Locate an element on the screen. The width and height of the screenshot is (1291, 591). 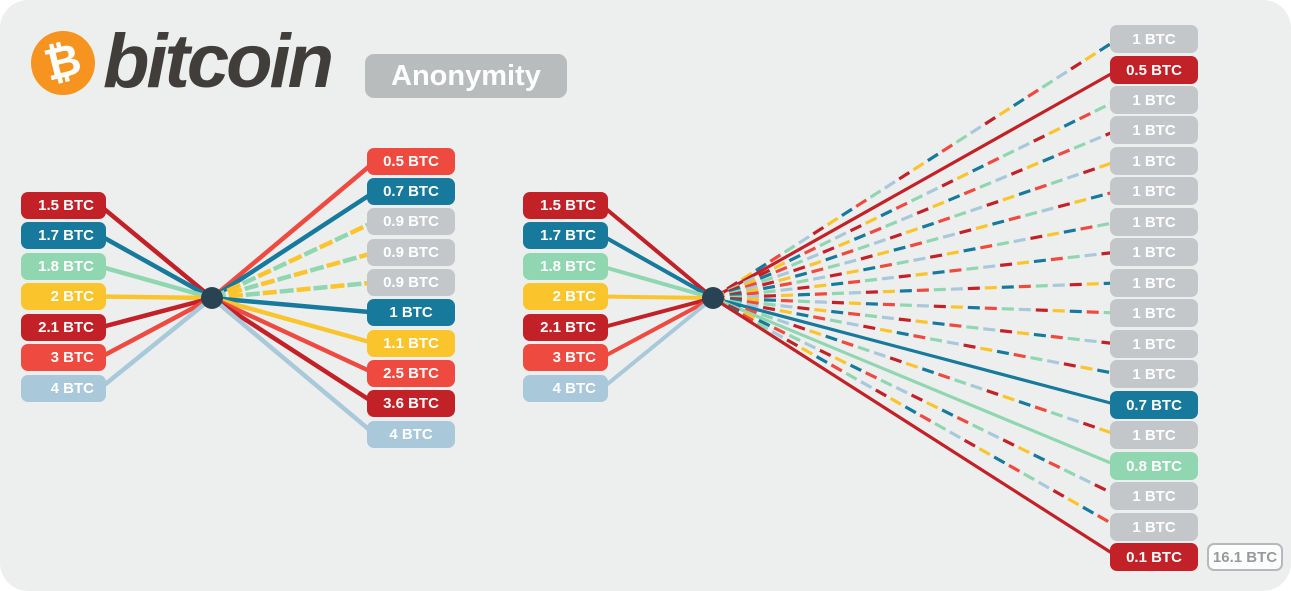
input-amount-box: 3 BTC is located at coordinates (565, 357).